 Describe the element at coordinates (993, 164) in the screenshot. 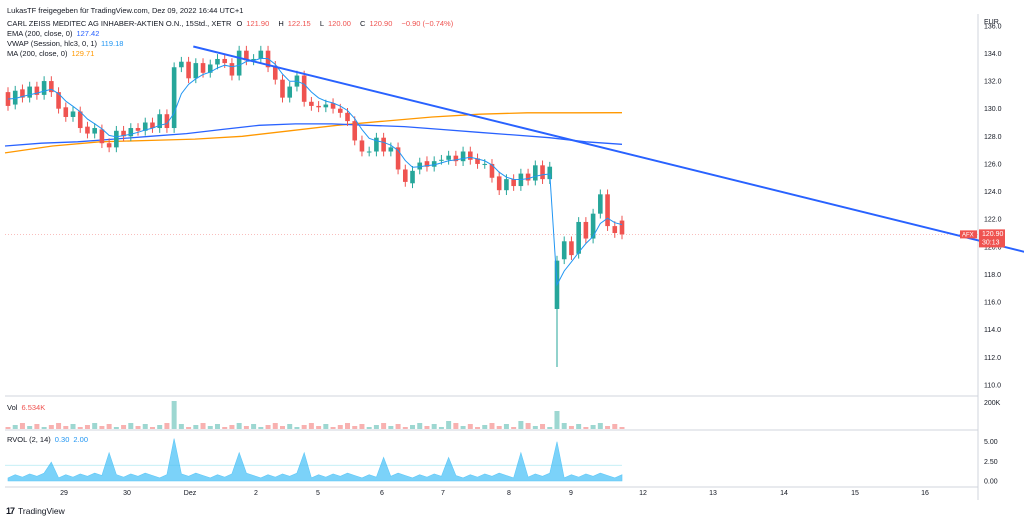

I see `y-tick-label: 126.0` at that location.